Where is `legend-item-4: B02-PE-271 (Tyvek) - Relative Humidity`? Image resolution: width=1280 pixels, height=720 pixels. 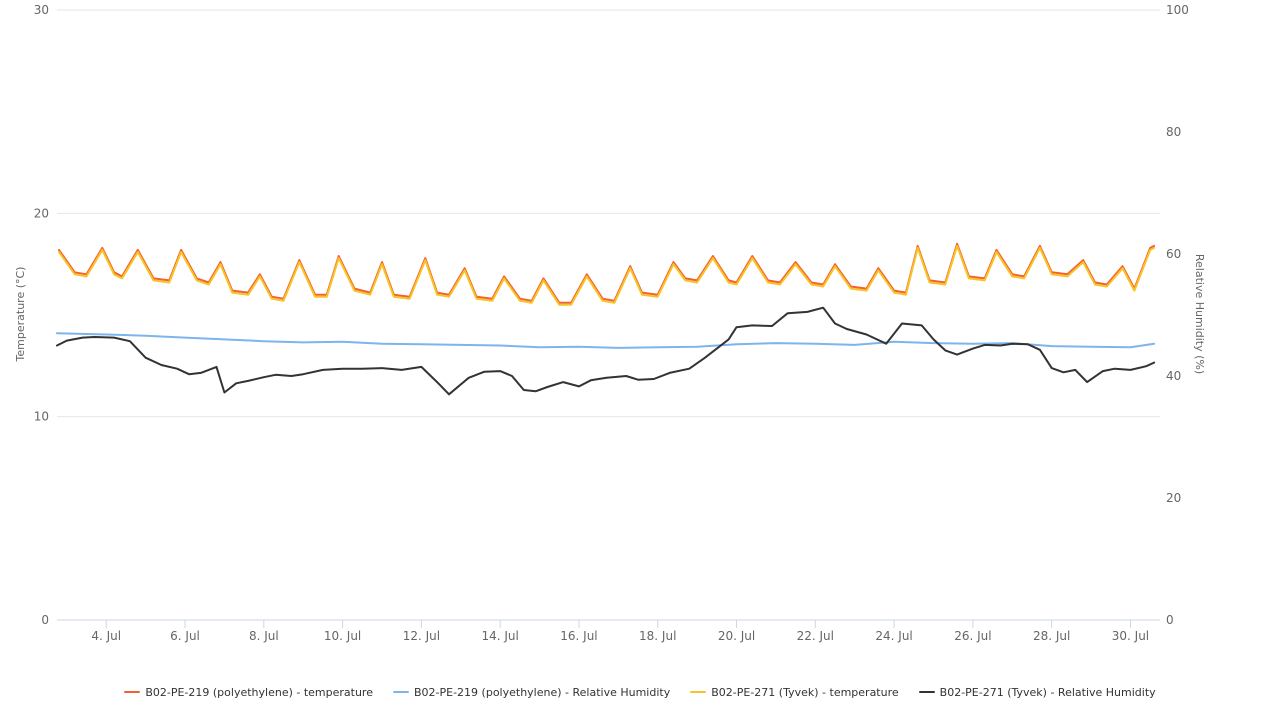 legend-item-4: B02-PE-271 (Tyvek) - Relative Humidity is located at coordinates (1037, 692).